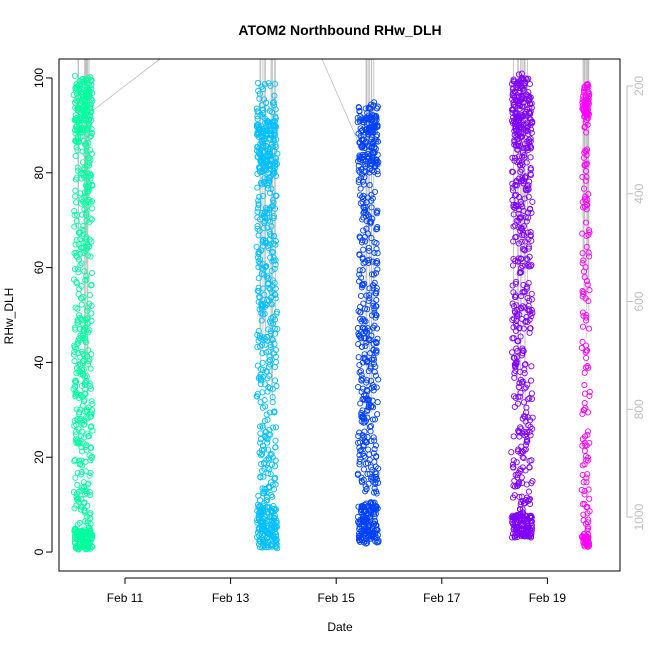  What do you see at coordinates (337, 598) in the screenshot?
I see `x-tick-label: Feb 15` at bounding box center [337, 598].